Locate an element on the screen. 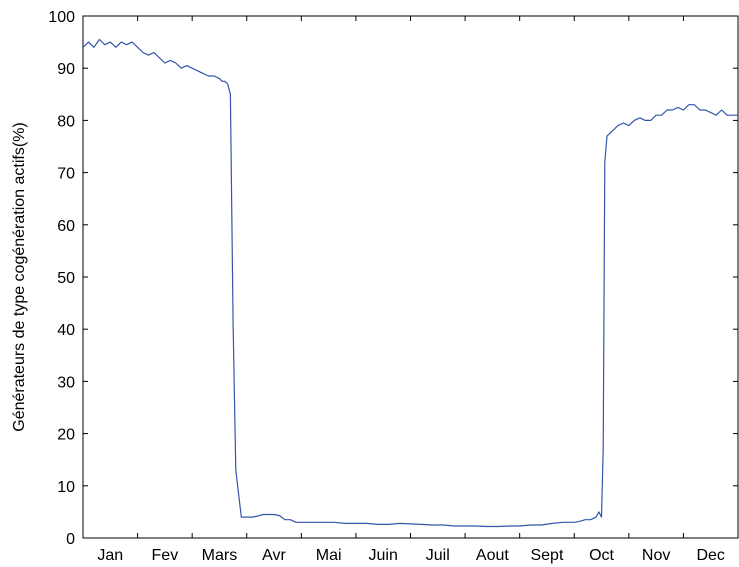  y-tick-label: 40 is located at coordinates (66, 330).